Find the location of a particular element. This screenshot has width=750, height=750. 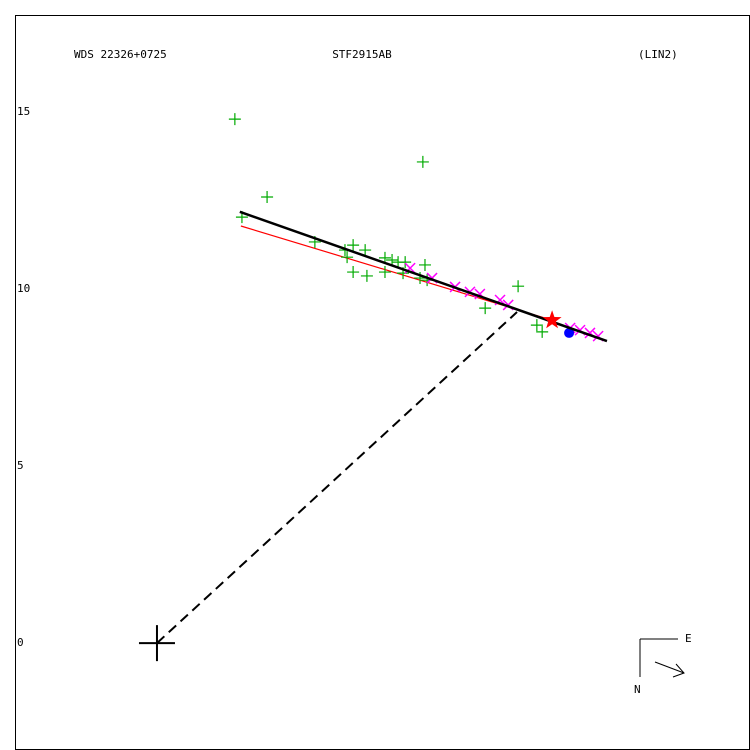

y-tick-label: 15 is located at coordinates (23, 111).